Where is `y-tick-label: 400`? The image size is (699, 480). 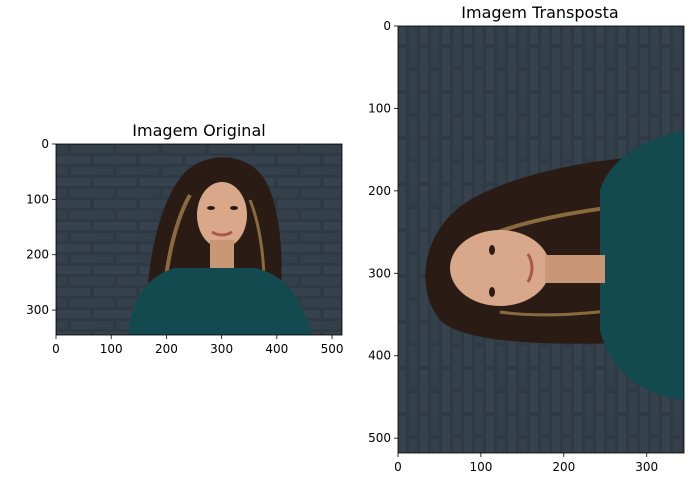 y-tick-label: 400 is located at coordinates (379, 356).